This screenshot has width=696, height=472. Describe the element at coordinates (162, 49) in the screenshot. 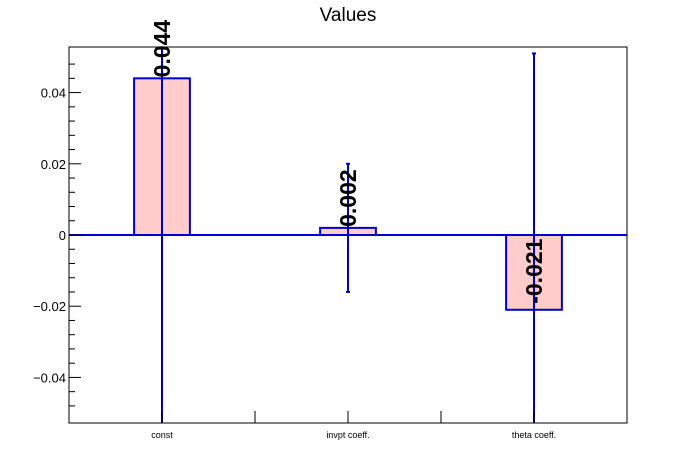

I see `data-label: 0.044` at that location.